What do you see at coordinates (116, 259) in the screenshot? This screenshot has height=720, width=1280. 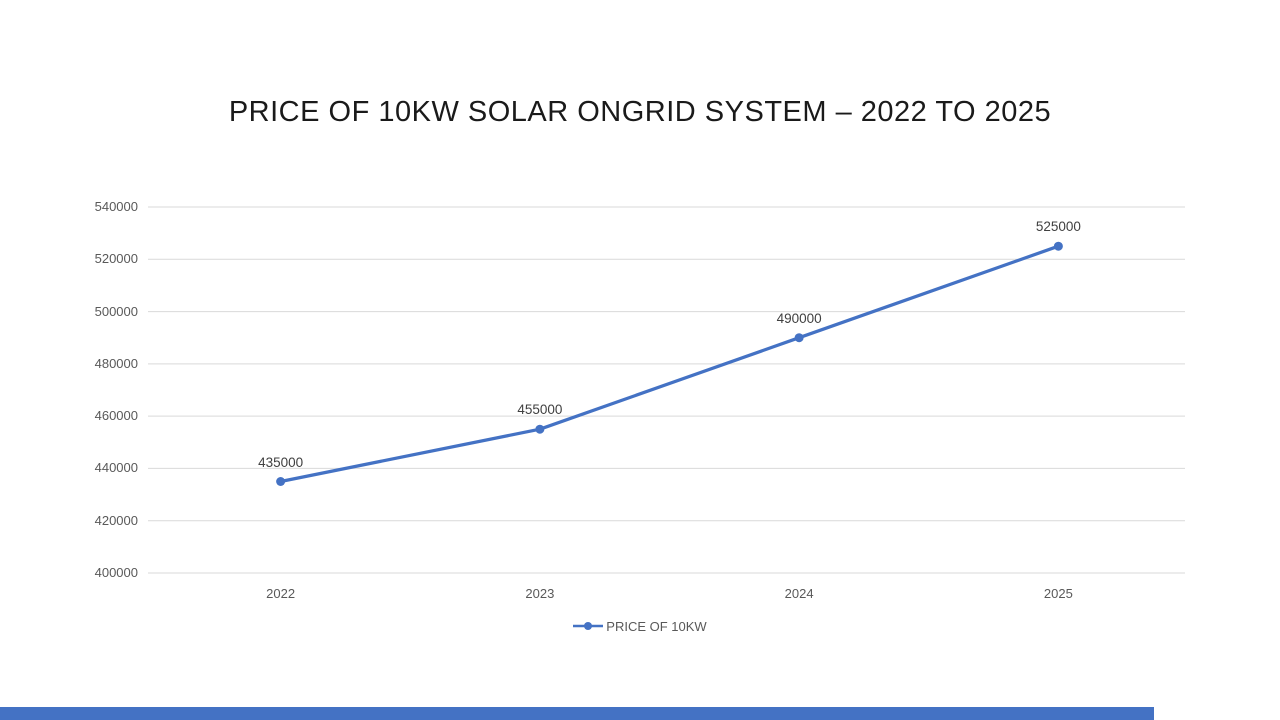 I see `y-tick-label: 520000` at bounding box center [116, 259].